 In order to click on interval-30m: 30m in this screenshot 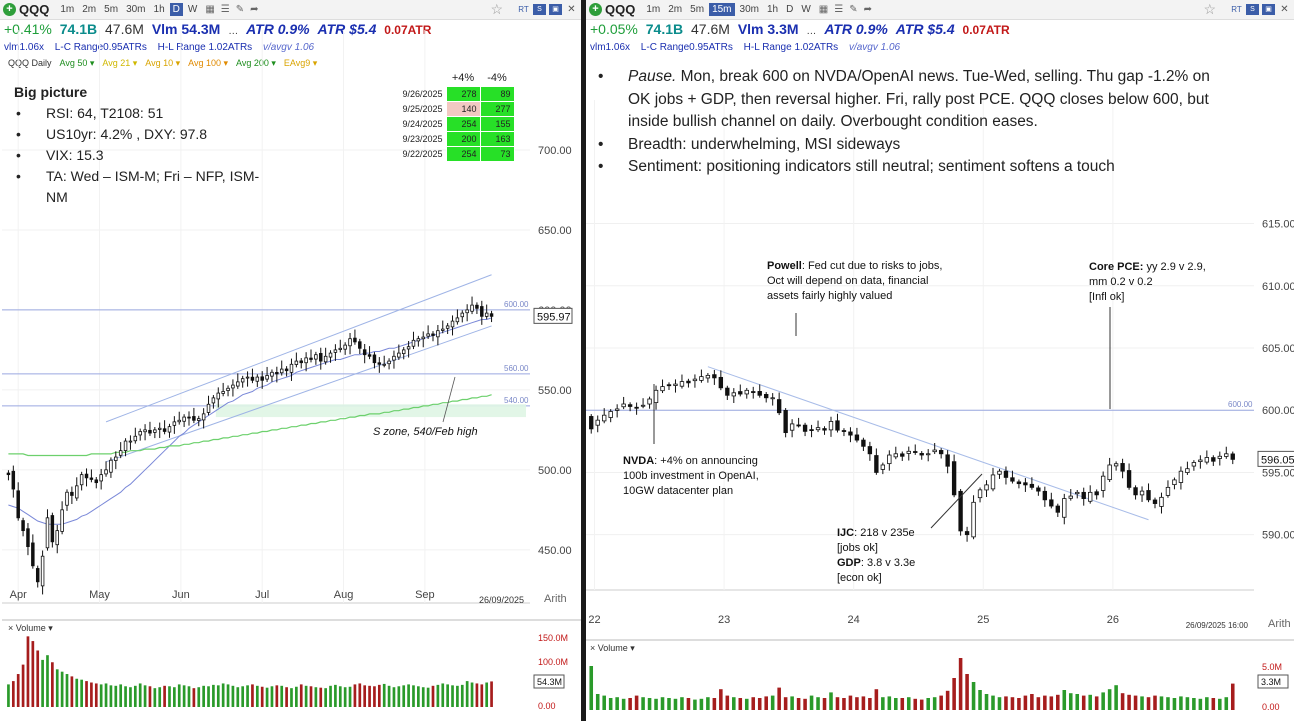, I will do `click(749, 9)`.